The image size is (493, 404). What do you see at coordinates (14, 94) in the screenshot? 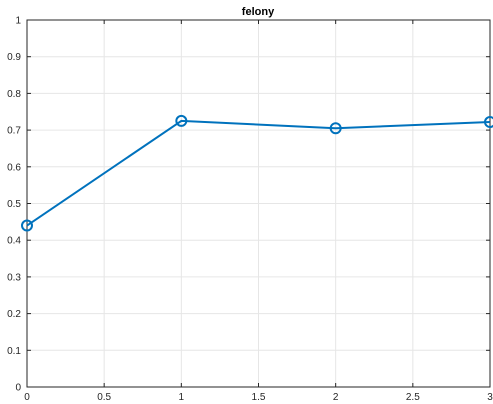
I see `y-tick-label: 0.8` at bounding box center [14, 94].